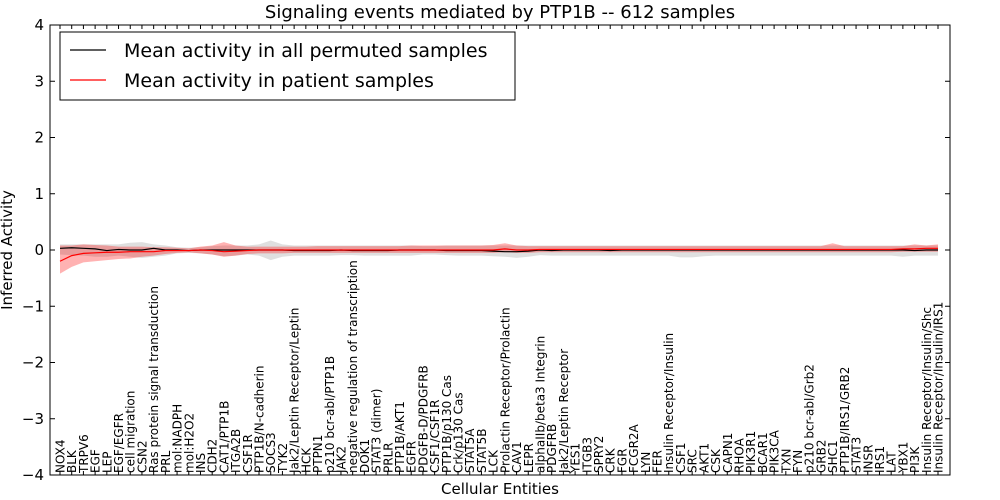  I want to click on legend-label-patient: Mean activity in patient samples, so click(279, 81).